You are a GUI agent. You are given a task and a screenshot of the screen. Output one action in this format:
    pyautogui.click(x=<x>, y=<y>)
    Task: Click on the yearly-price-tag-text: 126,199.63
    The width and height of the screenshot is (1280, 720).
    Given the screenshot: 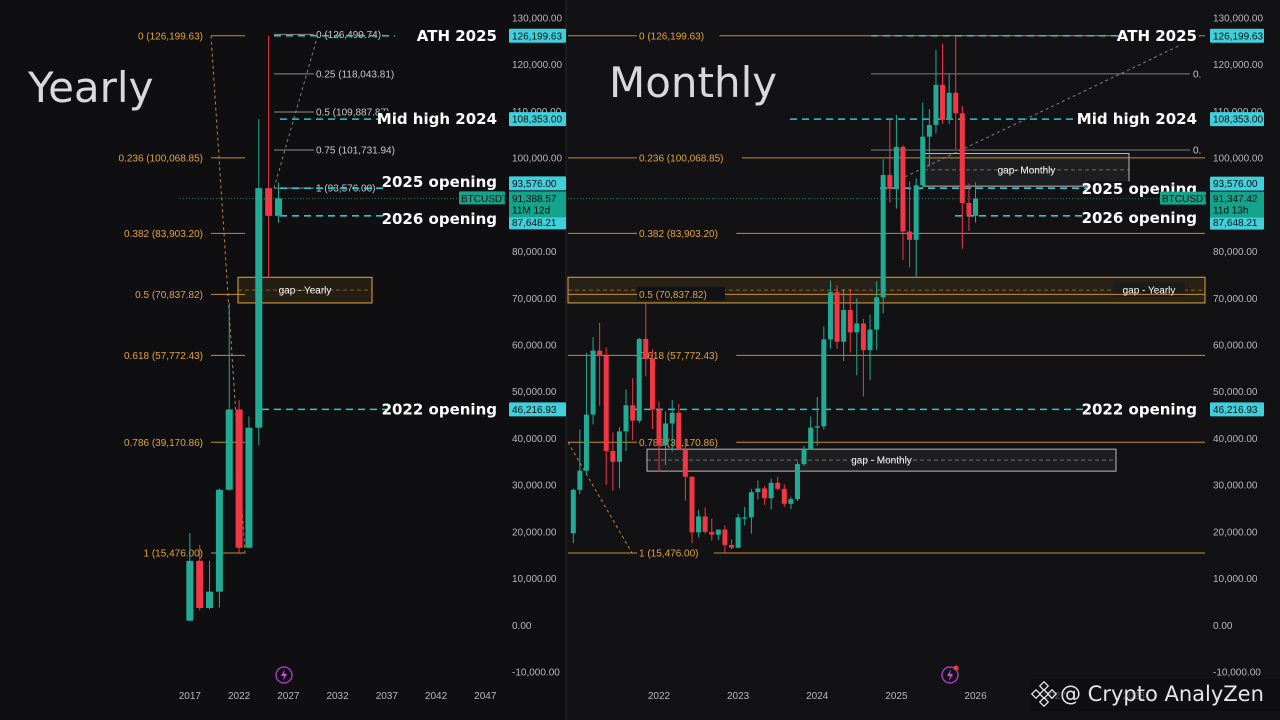 What is the action you would take?
    pyautogui.click(x=537, y=36)
    